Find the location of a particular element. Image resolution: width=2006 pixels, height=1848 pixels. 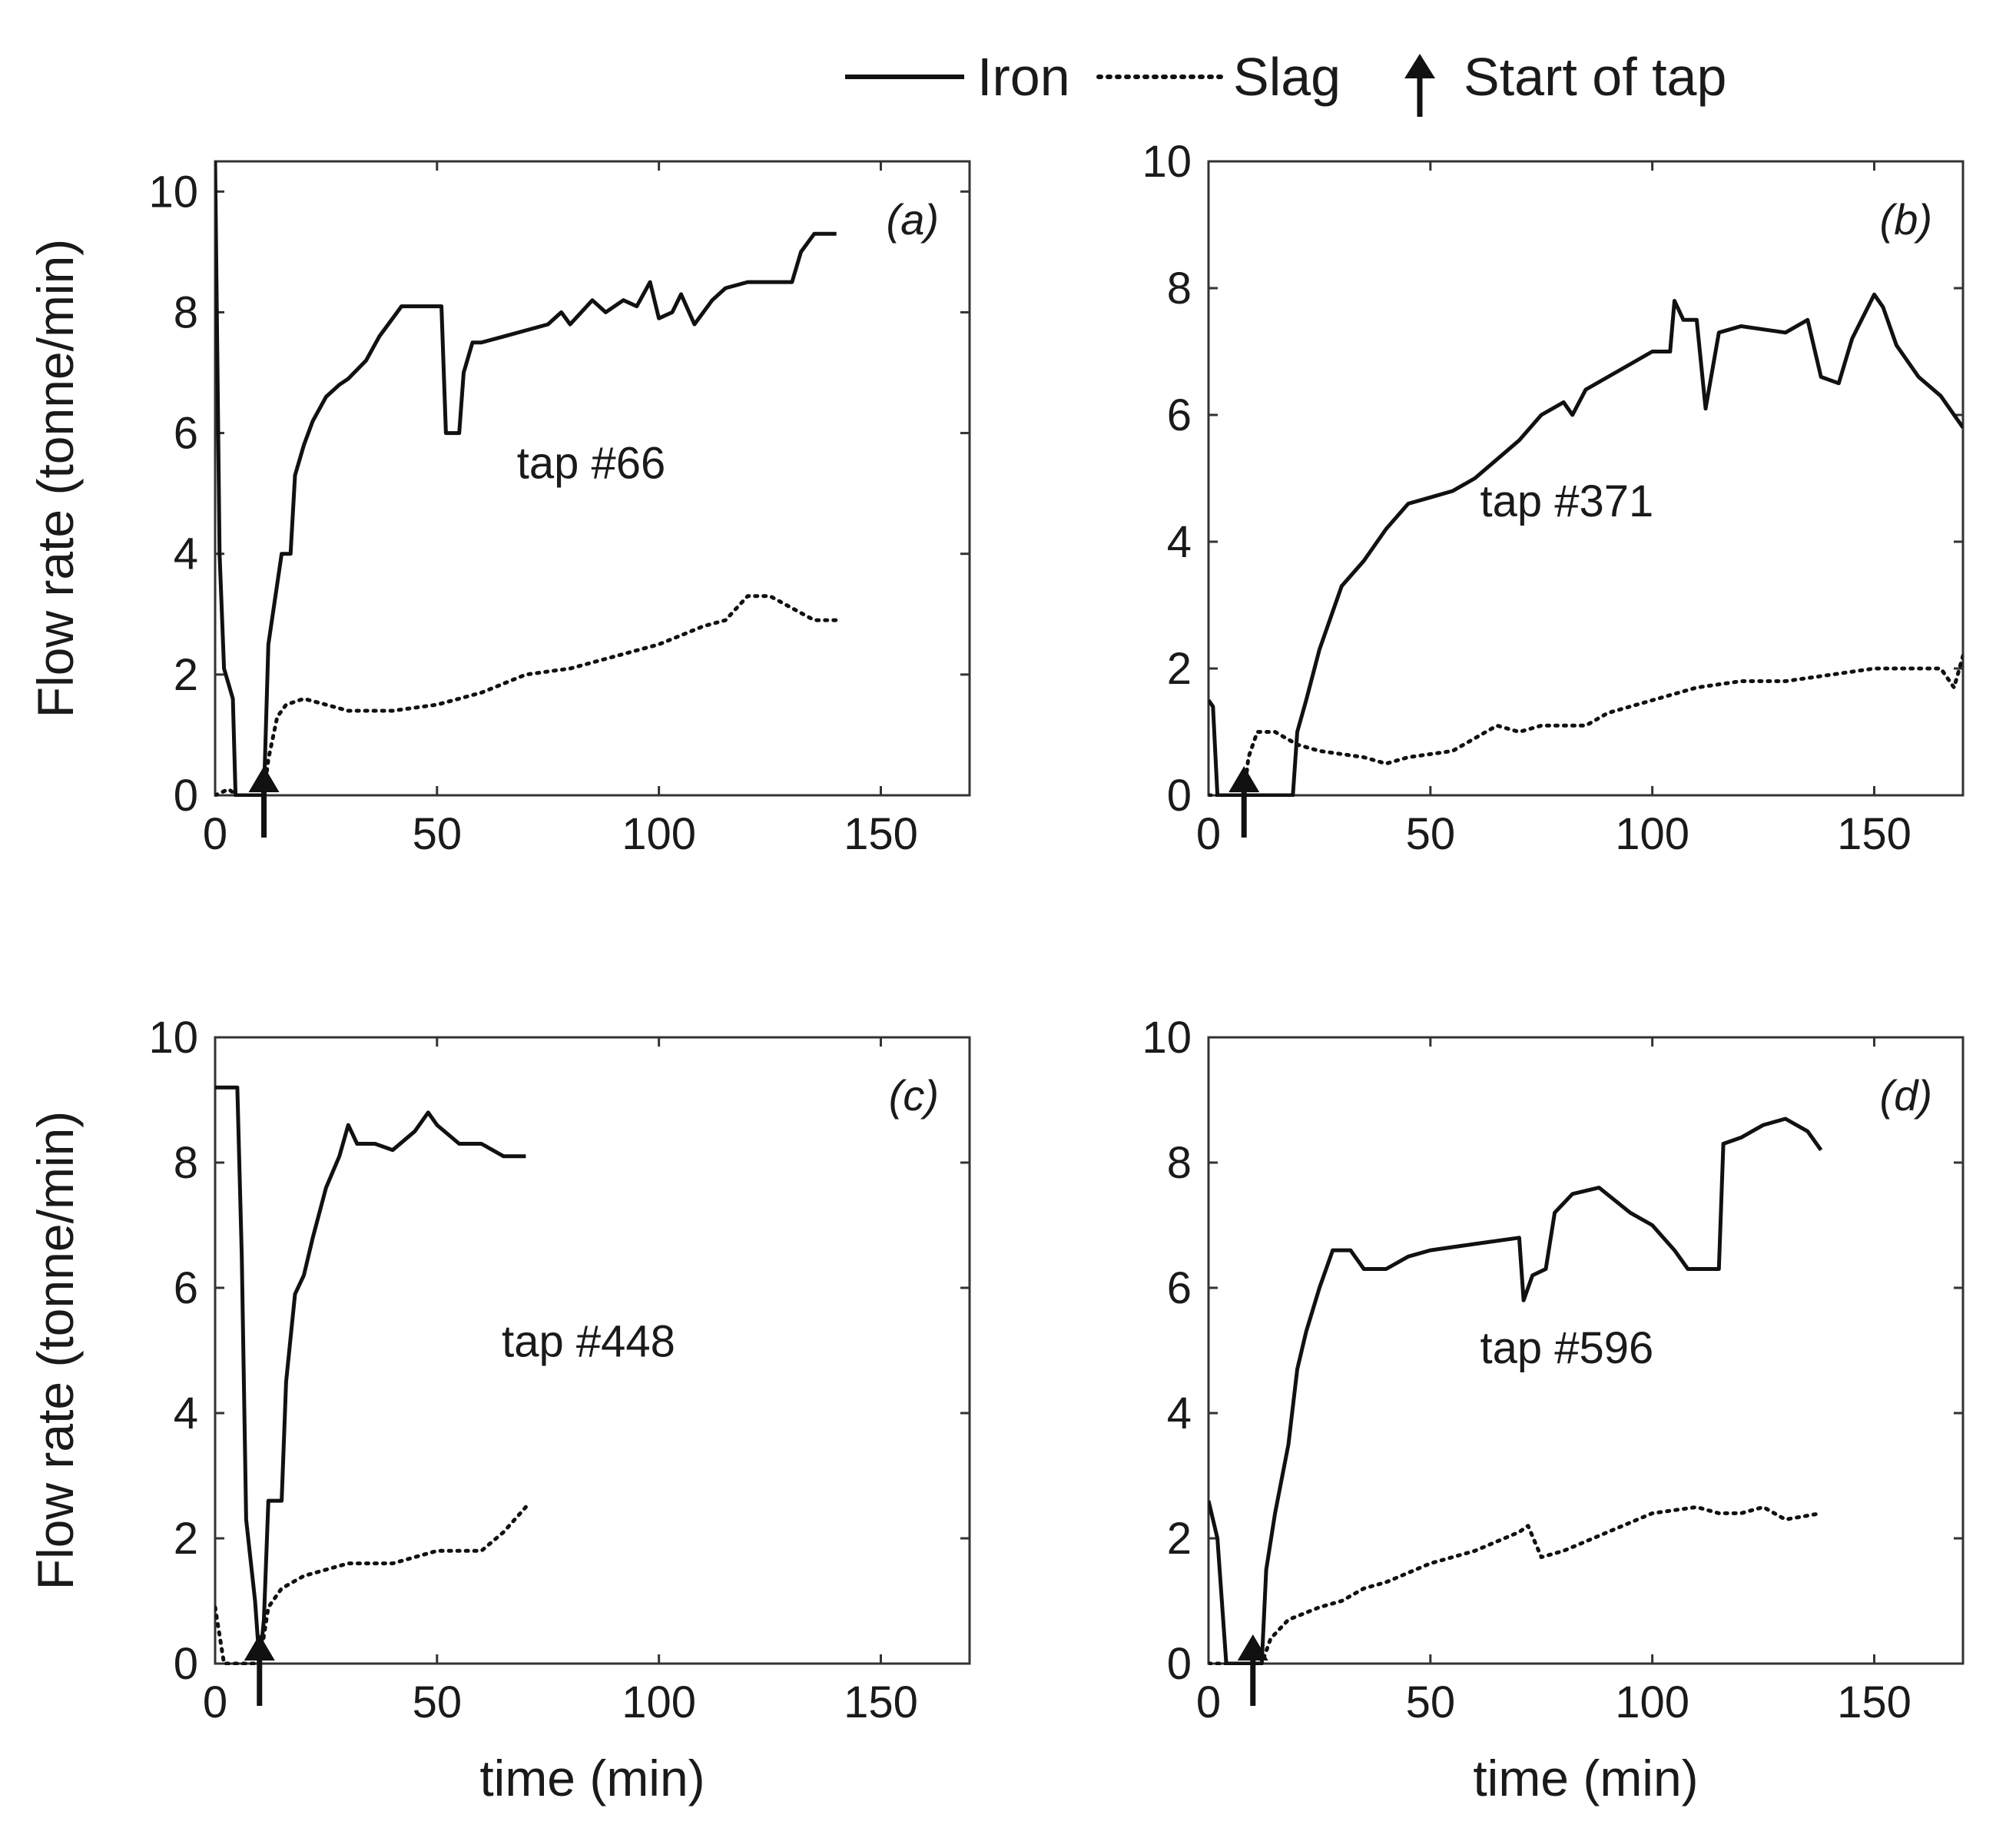

plot-frame-d is located at coordinates (1586, 1350).